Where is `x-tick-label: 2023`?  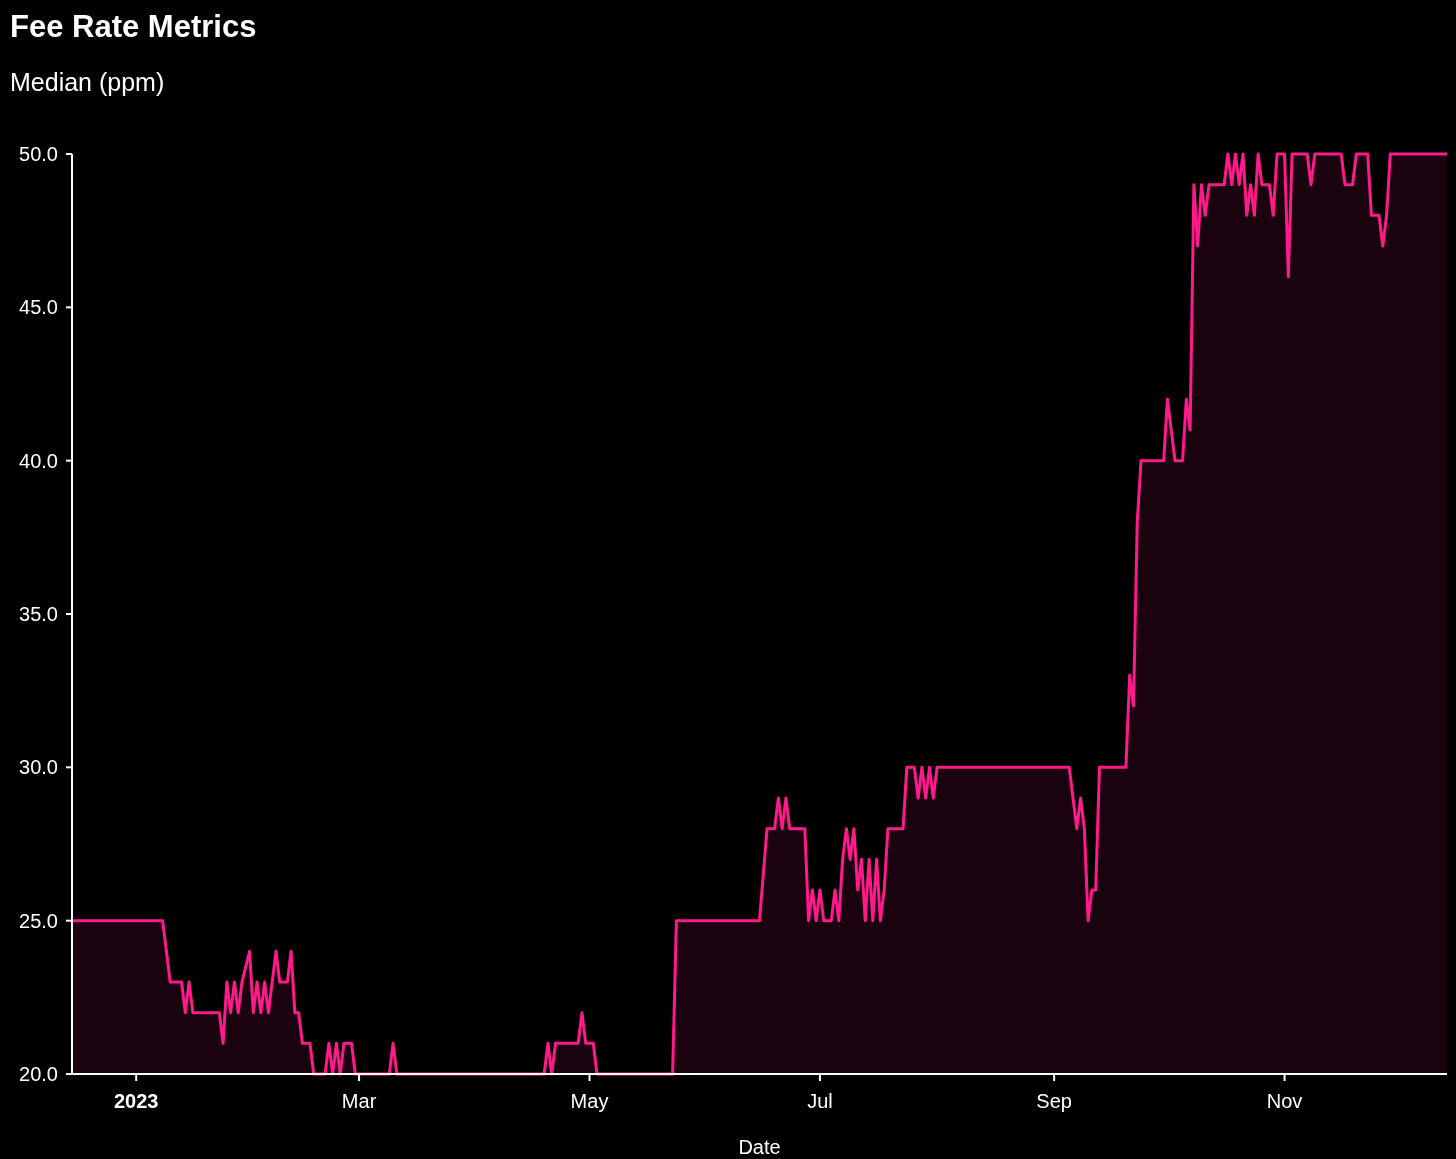
x-tick-label: 2023 is located at coordinates (136, 1101).